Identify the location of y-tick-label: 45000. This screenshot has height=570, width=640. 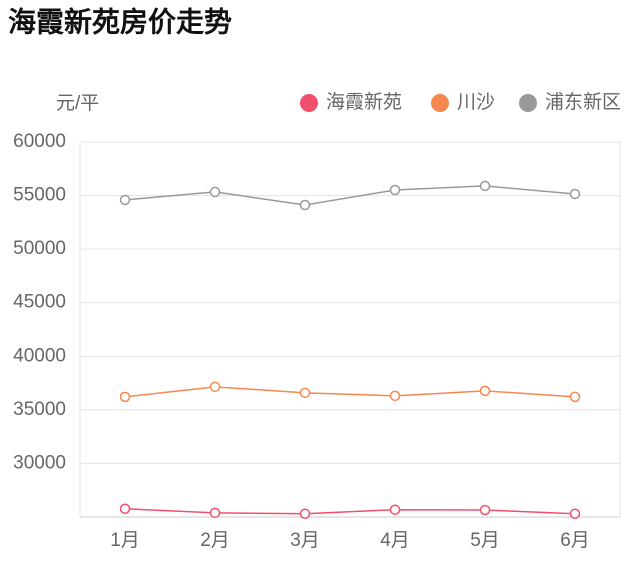
(39, 302).